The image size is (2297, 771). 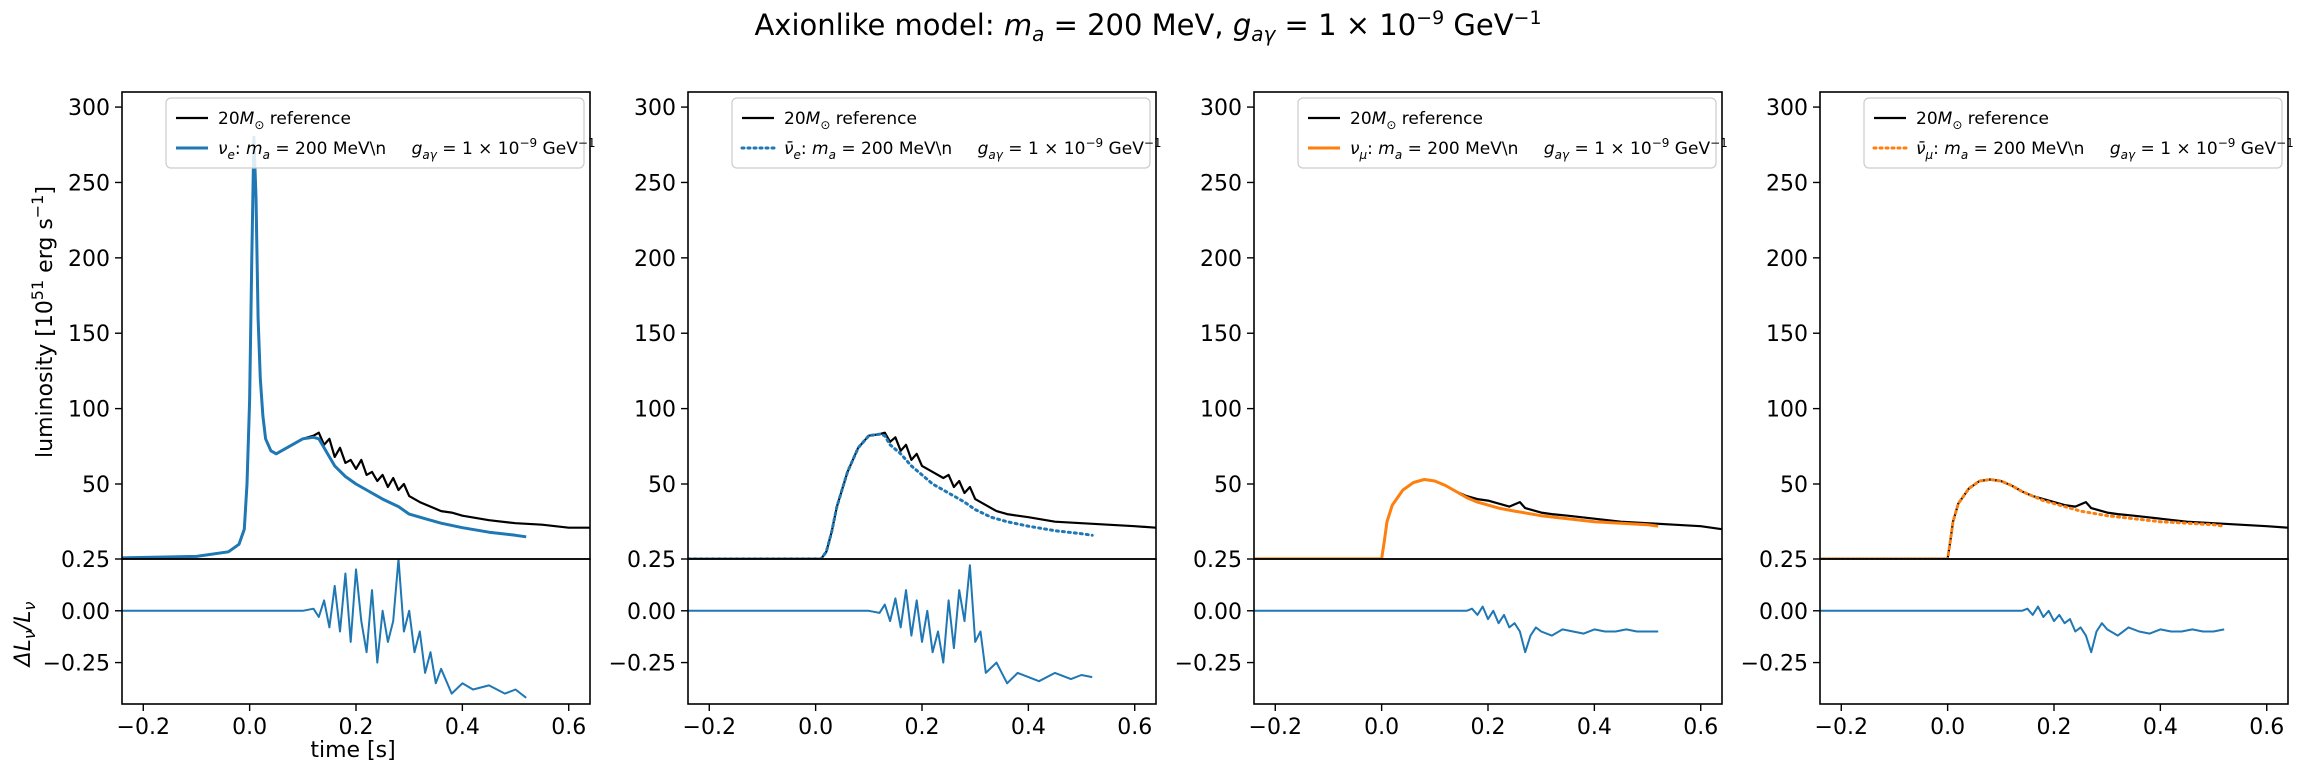 I want to click on x-axis-label: time [s], so click(x=352, y=750).